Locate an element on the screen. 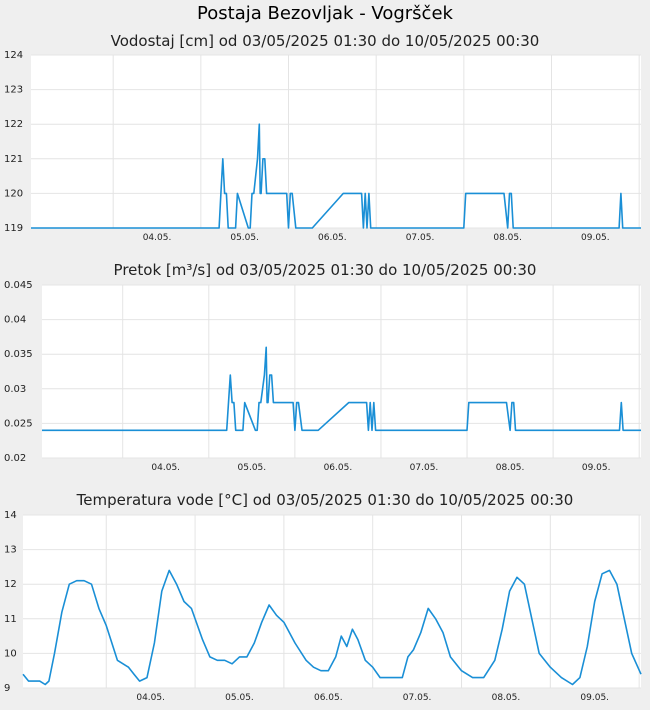 The height and width of the screenshot is (710, 650). y-tick-label: 14 is located at coordinates (10, 515).